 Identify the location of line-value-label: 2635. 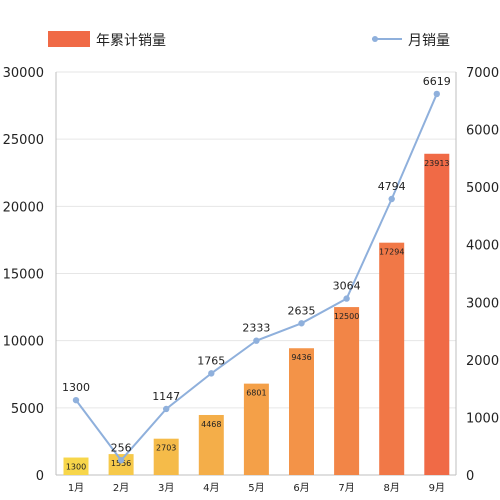
(302, 310).